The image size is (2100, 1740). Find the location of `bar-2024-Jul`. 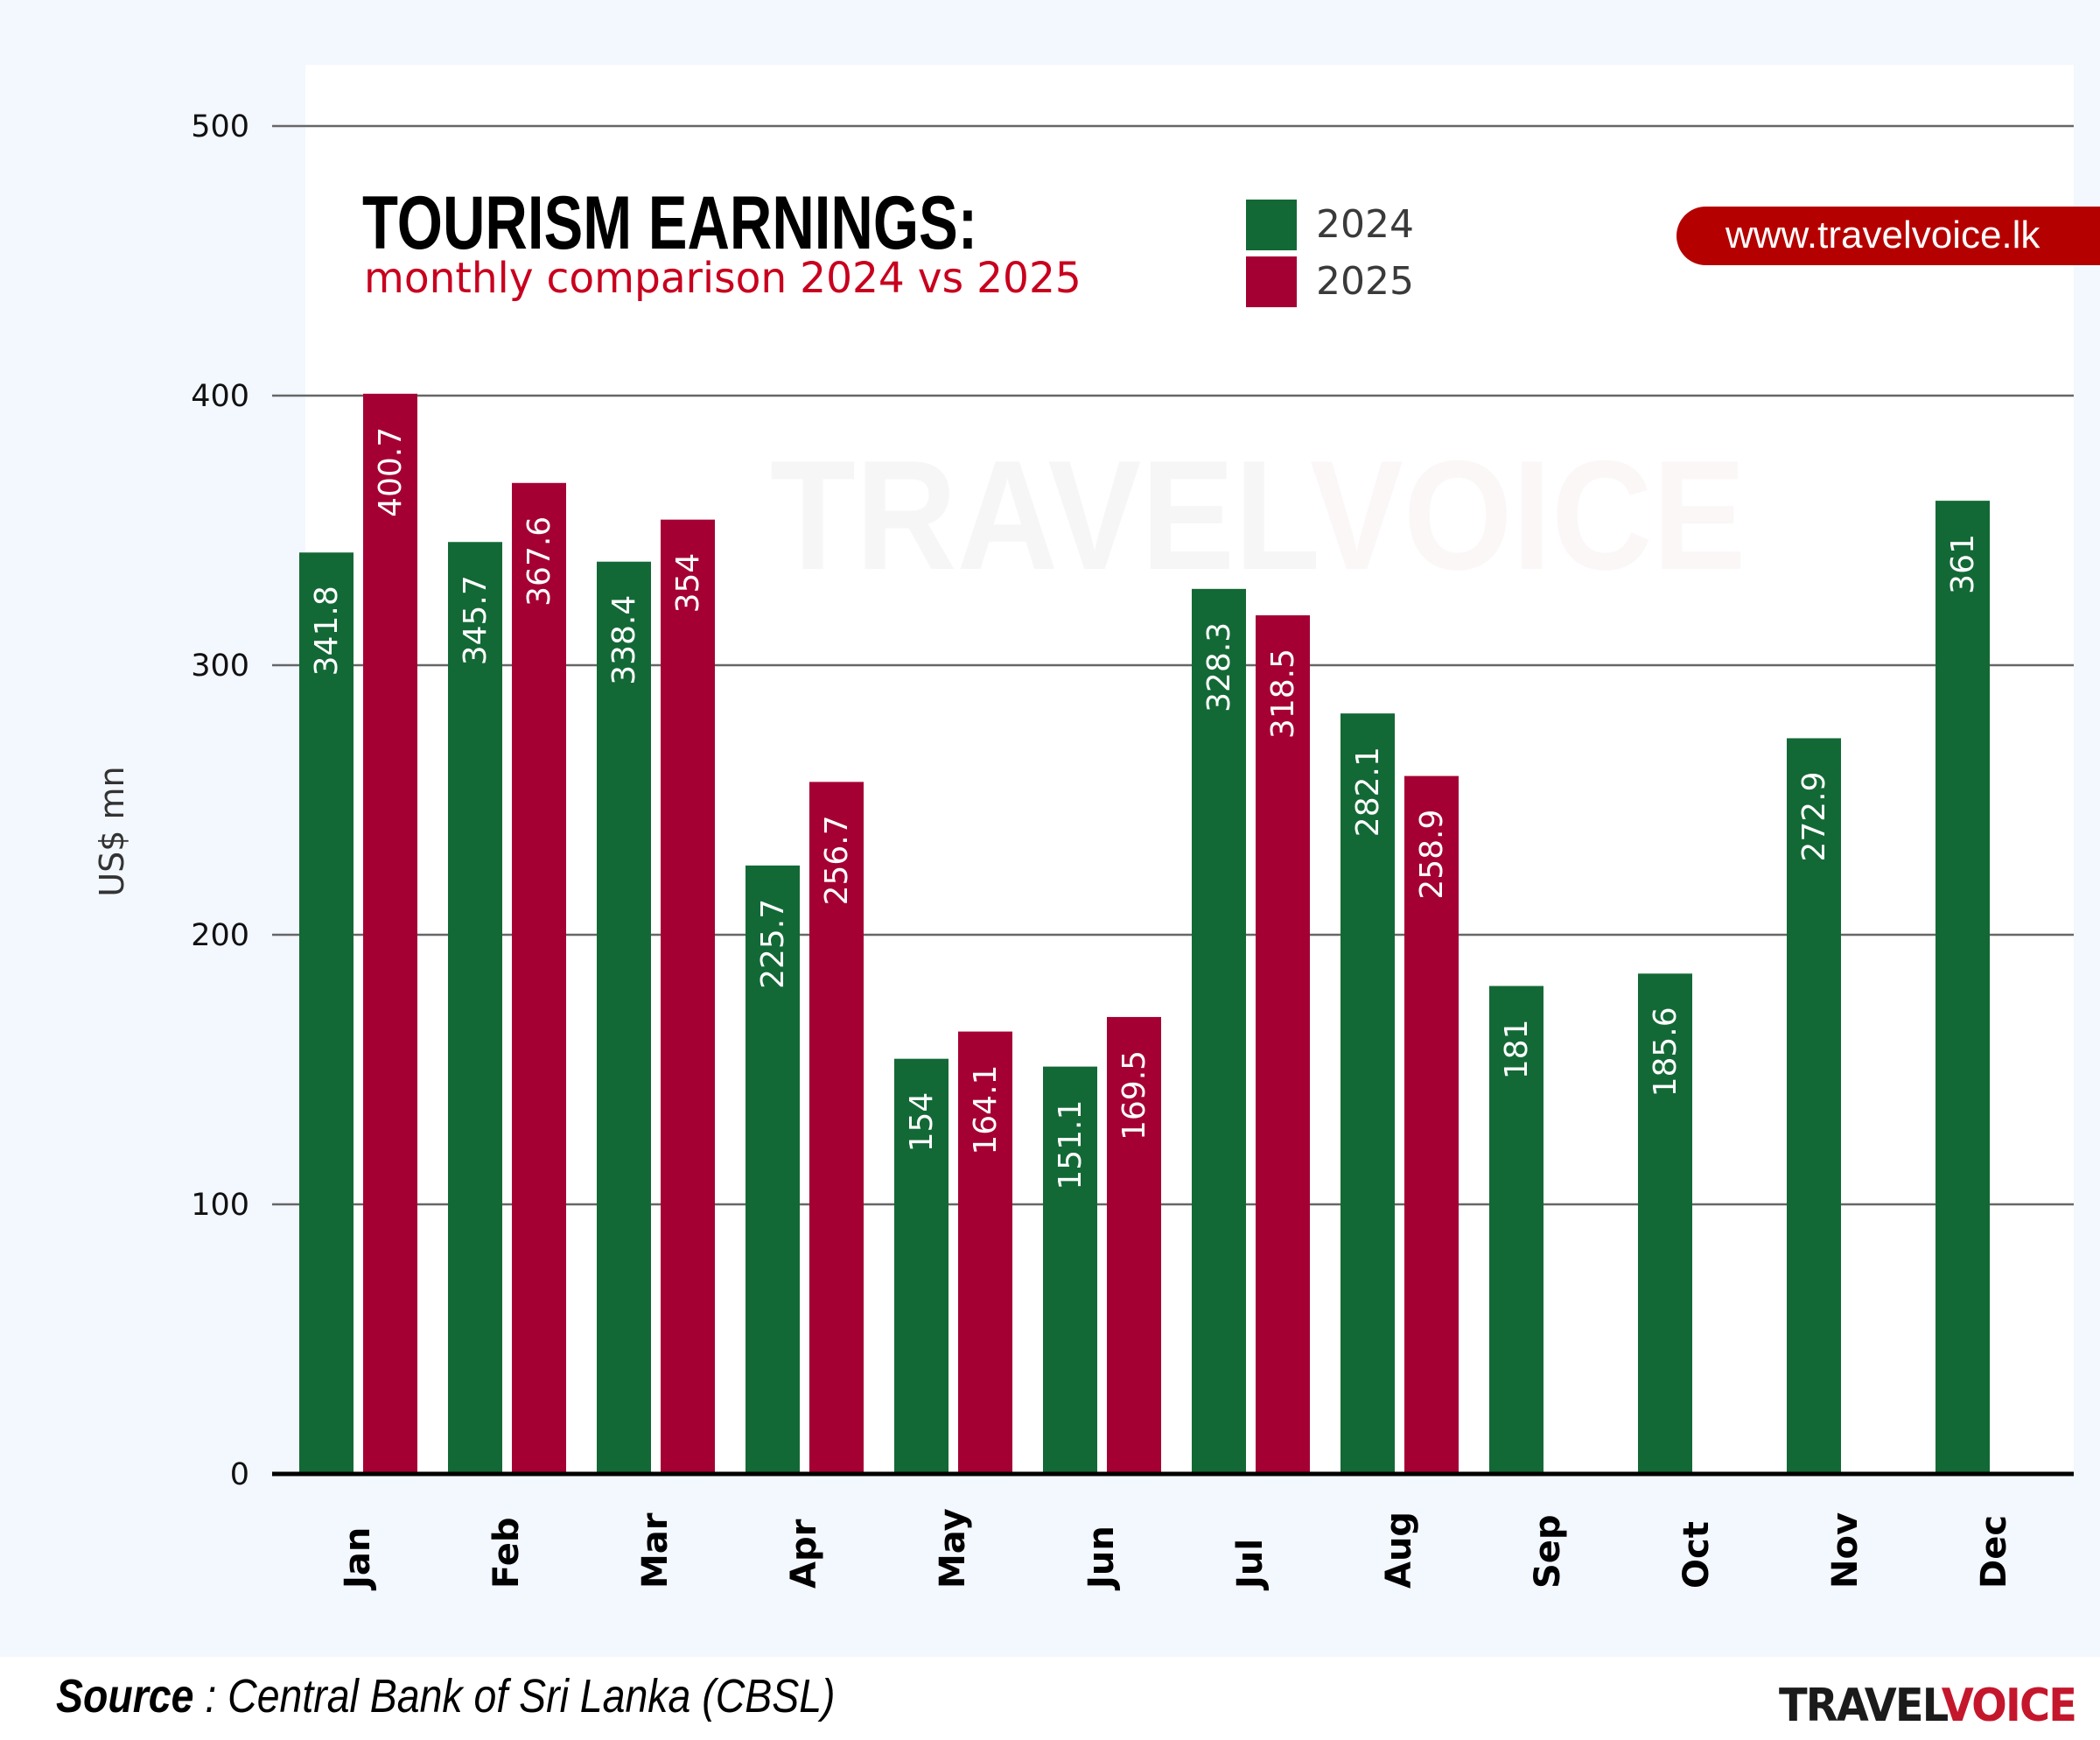

bar-2024-Jul is located at coordinates (1219, 1031).